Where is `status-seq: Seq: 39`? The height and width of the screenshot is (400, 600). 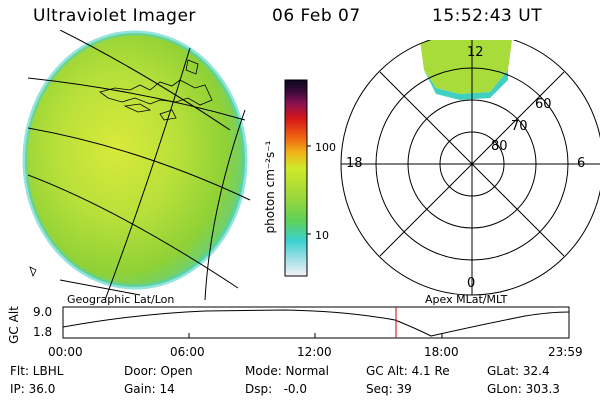 status-seq: Seq: 39 is located at coordinates (389, 389).